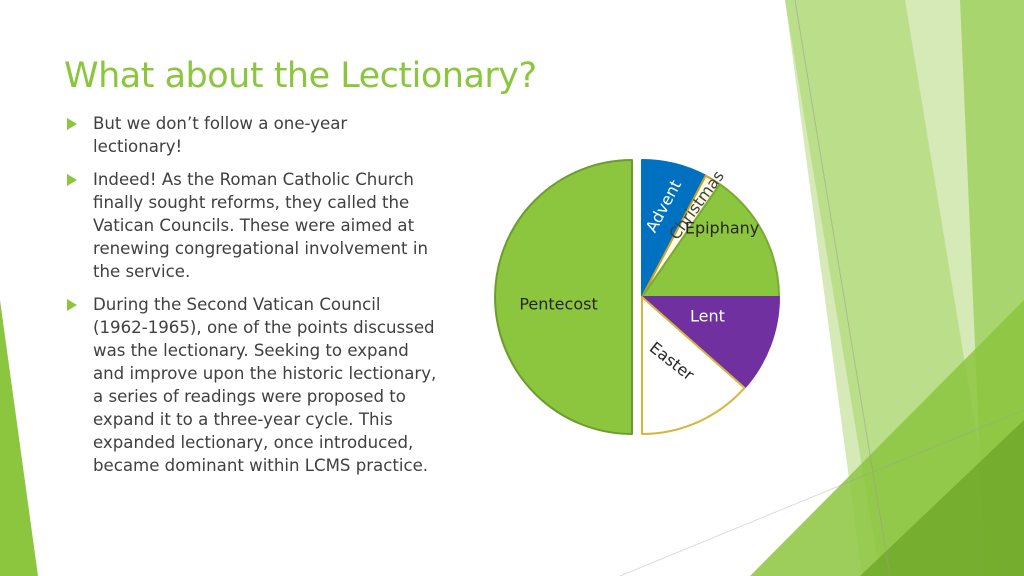 The width and height of the screenshot is (1024, 576). I want to click on pie-label-pentecost: Pentecost, so click(558, 304).